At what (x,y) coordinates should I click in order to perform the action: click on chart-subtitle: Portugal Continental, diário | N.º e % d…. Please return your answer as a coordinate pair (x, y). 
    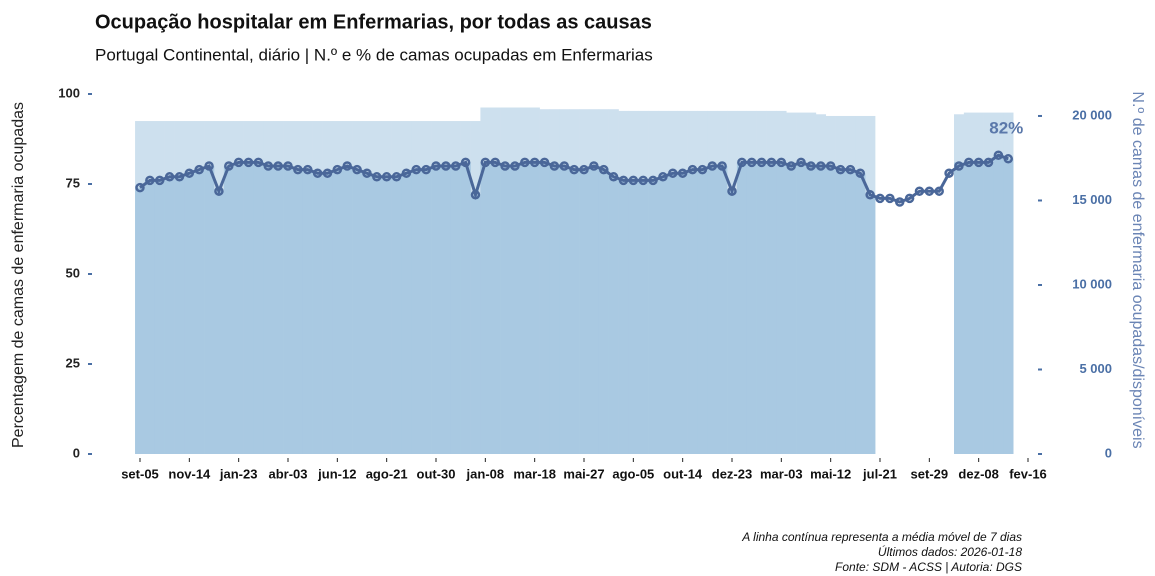
    Looking at the image, I should click on (374, 54).